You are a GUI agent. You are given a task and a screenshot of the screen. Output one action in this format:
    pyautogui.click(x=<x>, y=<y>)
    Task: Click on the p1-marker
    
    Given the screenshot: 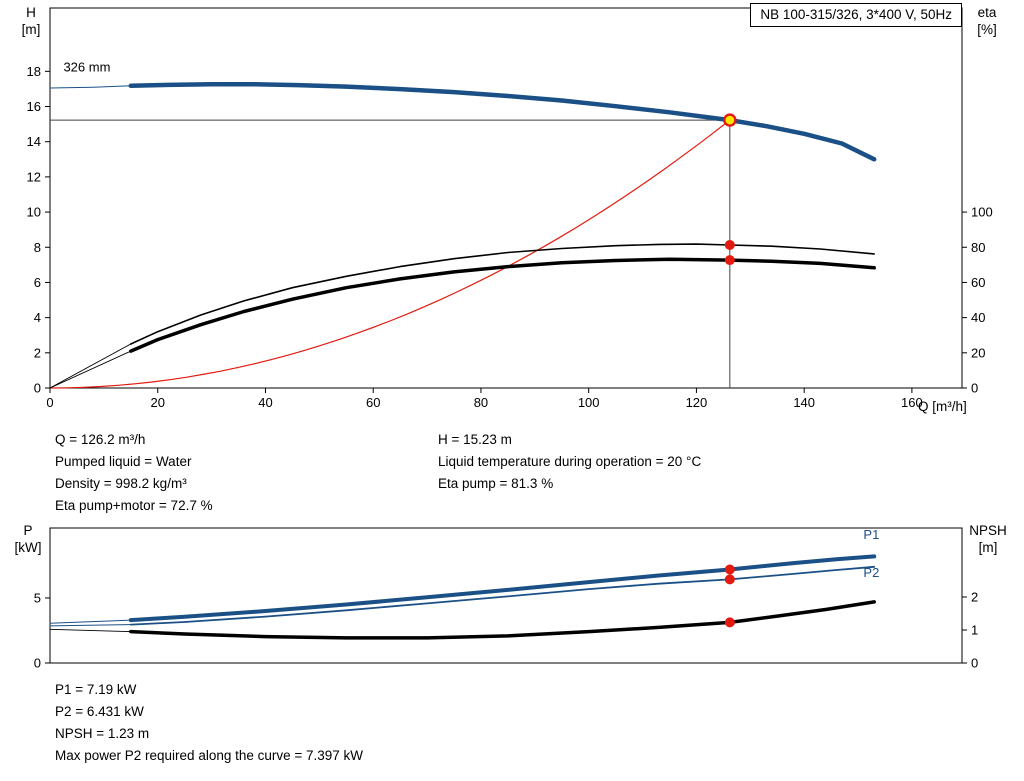 What is the action you would take?
    pyautogui.click(x=729, y=569)
    